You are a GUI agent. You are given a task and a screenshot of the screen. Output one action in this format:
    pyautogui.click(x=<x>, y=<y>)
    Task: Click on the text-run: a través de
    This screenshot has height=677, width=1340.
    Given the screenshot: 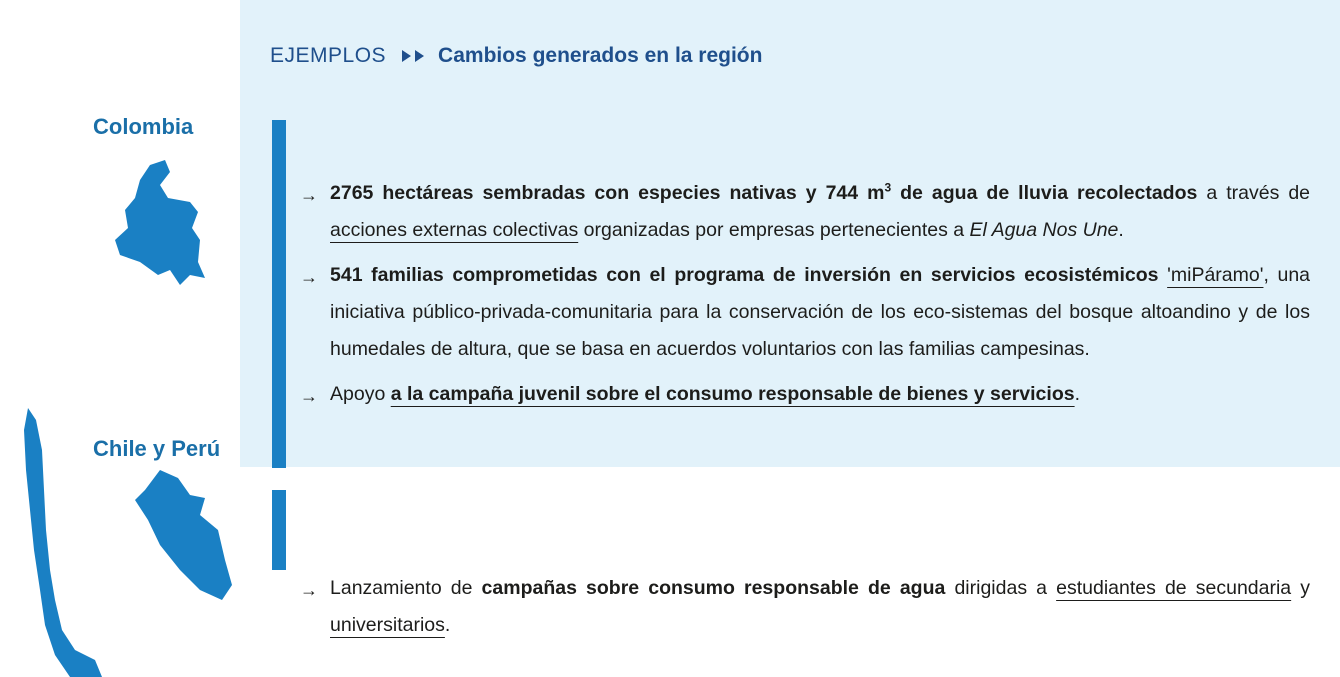 What is the action you would take?
    pyautogui.click(x=1254, y=193)
    